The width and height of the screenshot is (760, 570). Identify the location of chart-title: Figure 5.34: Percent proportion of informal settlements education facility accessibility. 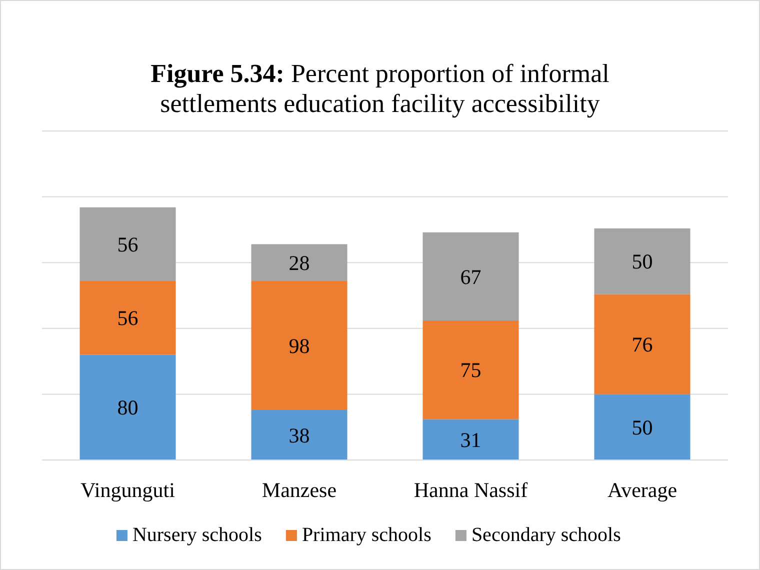
(380, 88).